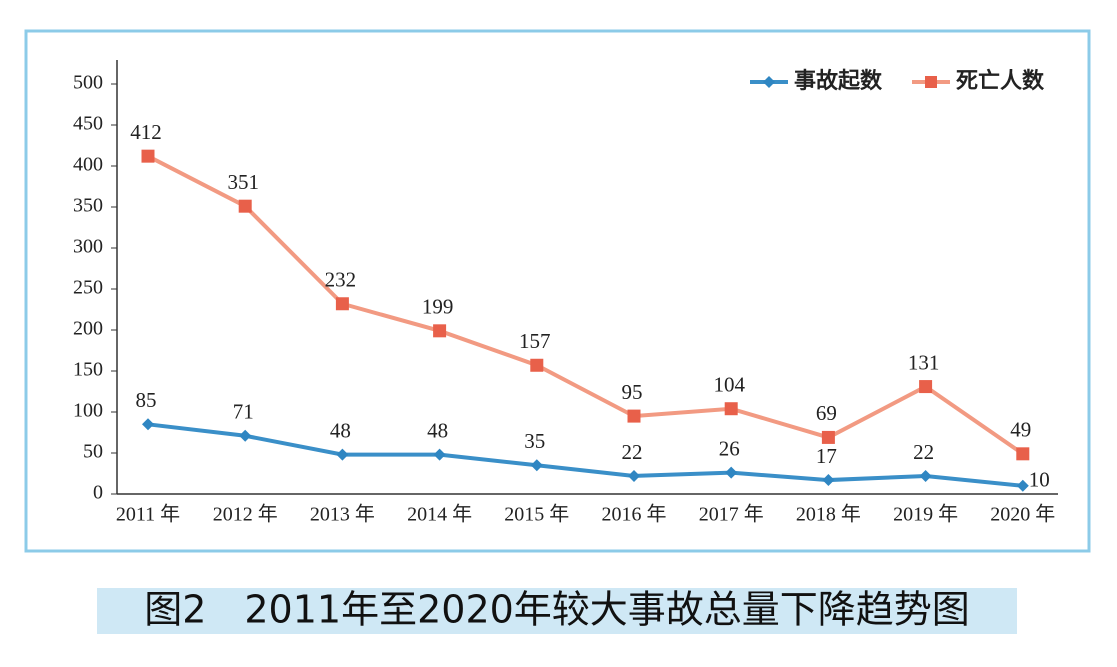  I want to click on caption-background, so click(557, 611).